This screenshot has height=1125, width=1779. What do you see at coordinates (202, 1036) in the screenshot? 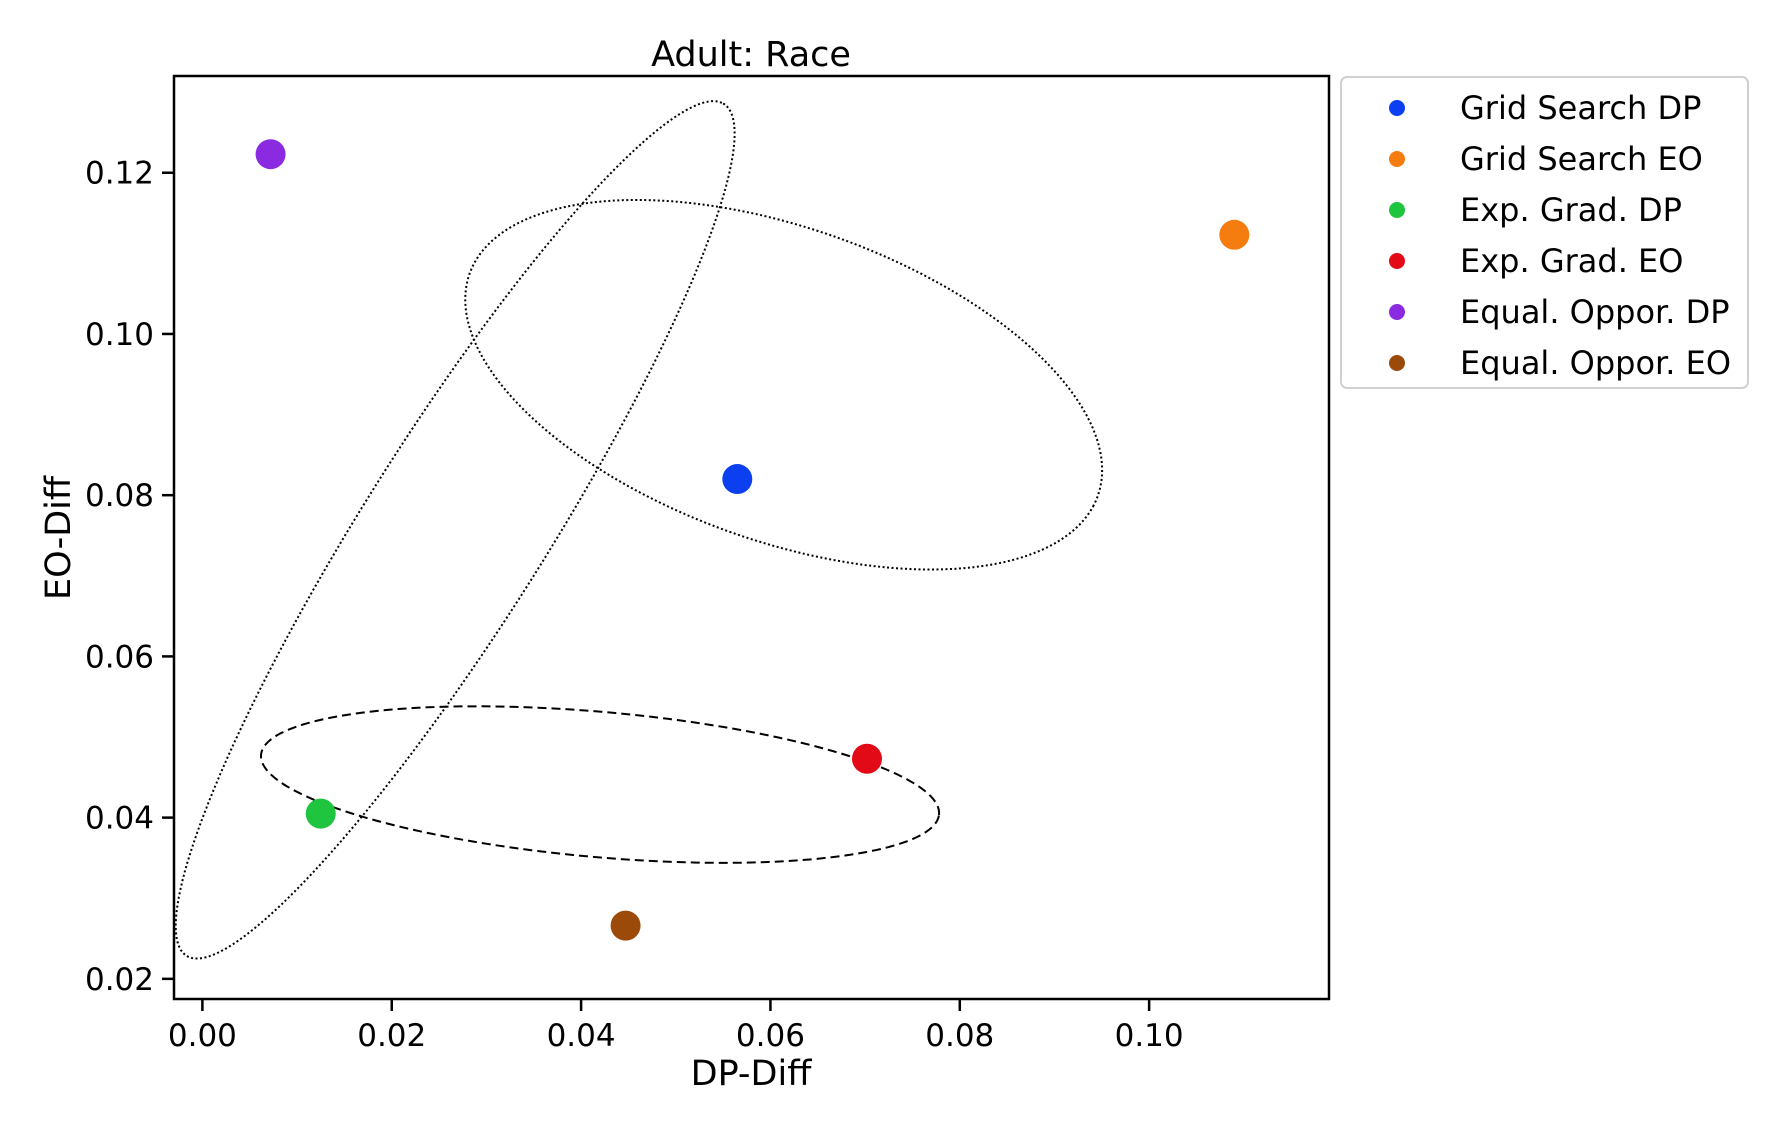
I see `x-tick-label: 0.00` at bounding box center [202, 1036].